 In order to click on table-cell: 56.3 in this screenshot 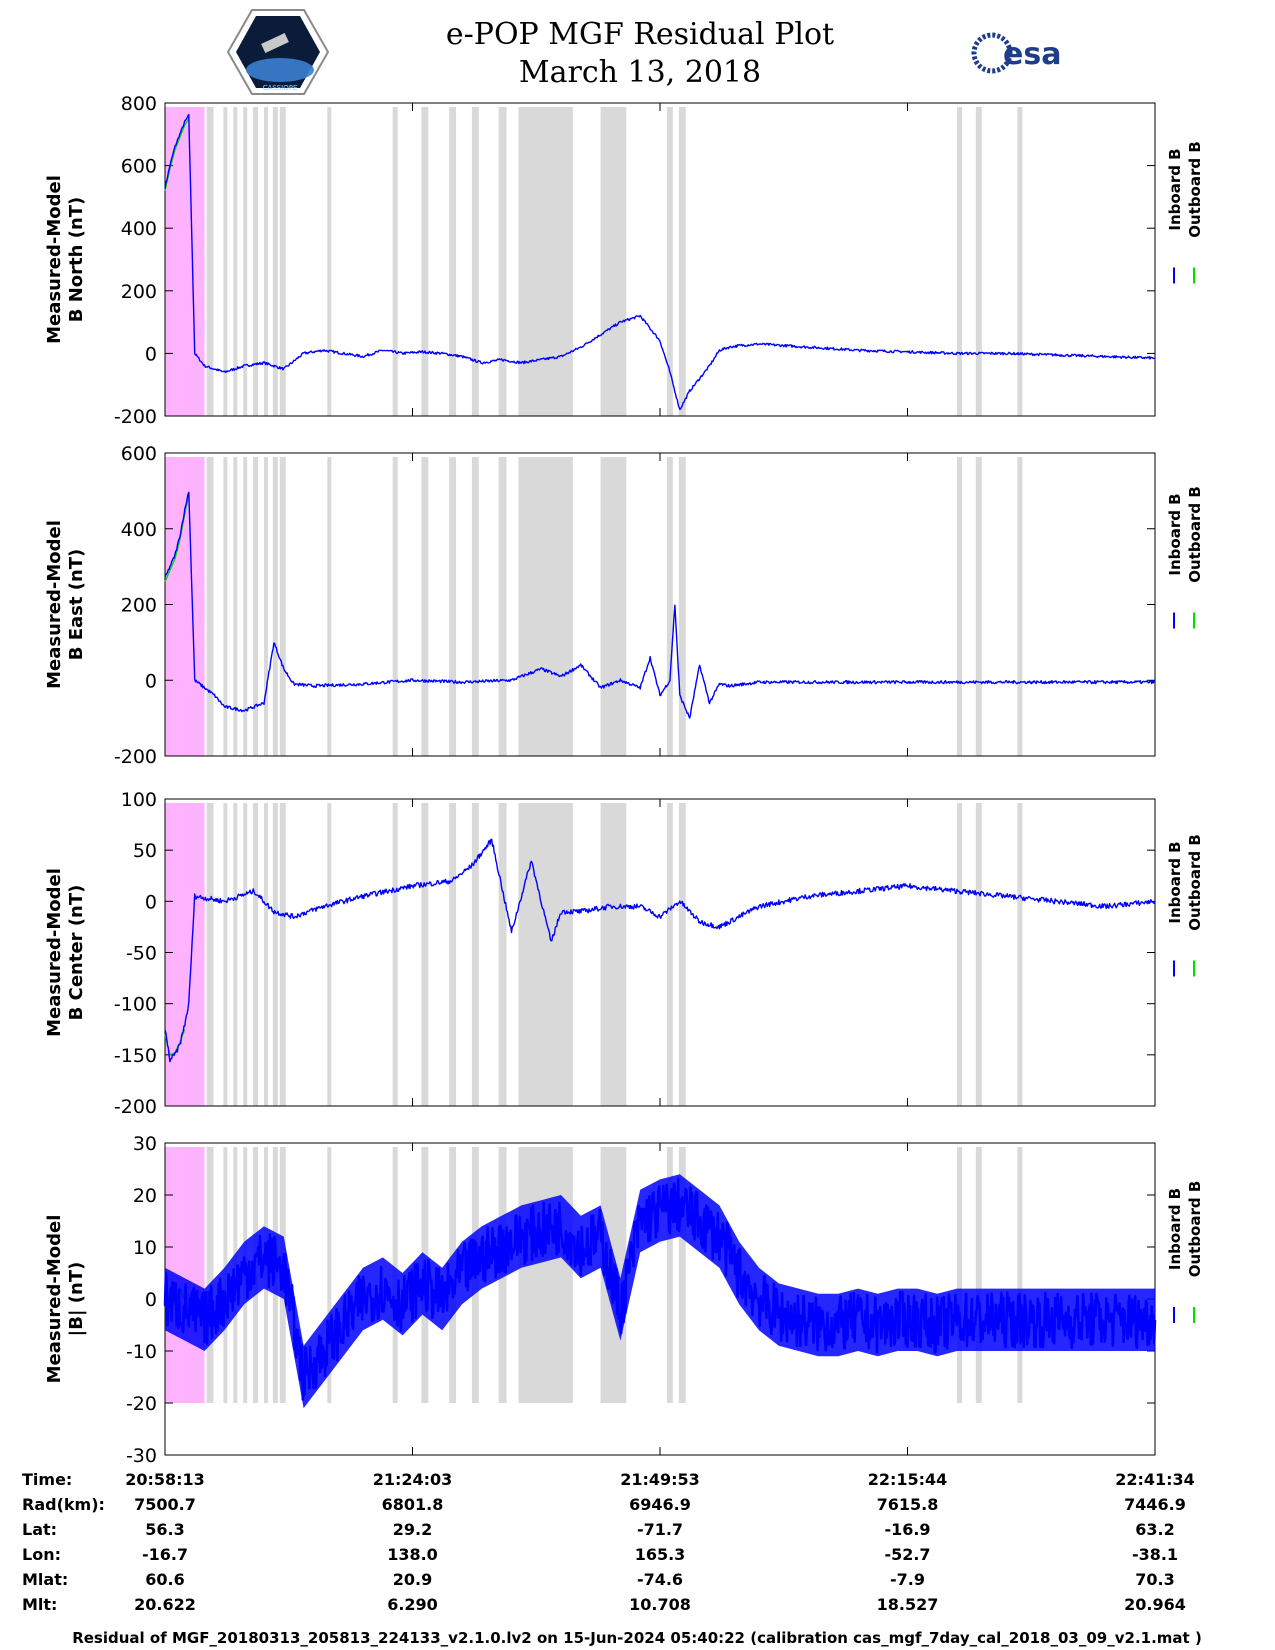, I will do `click(164, 1529)`.